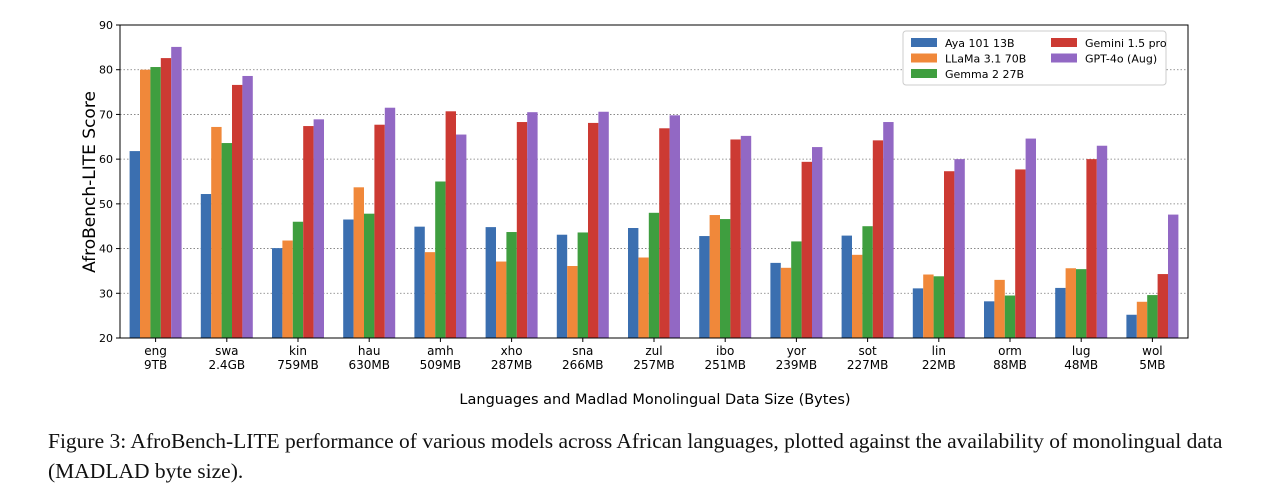 Image resolution: width=1284 pixels, height=496 pixels. I want to click on x-tick-label-size: 759MB, so click(298, 365).